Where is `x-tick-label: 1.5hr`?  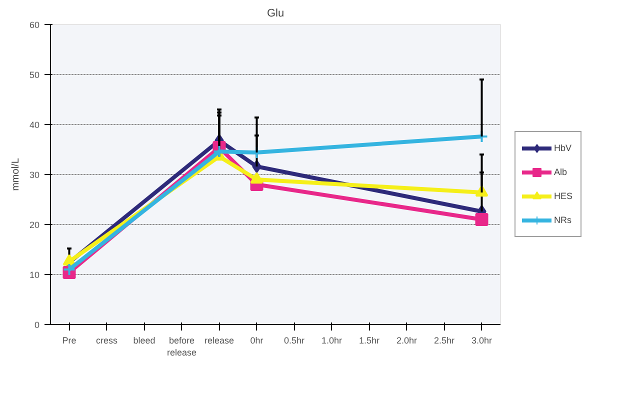 x-tick-label: 1.5hr is located at coordinates (369, 341).